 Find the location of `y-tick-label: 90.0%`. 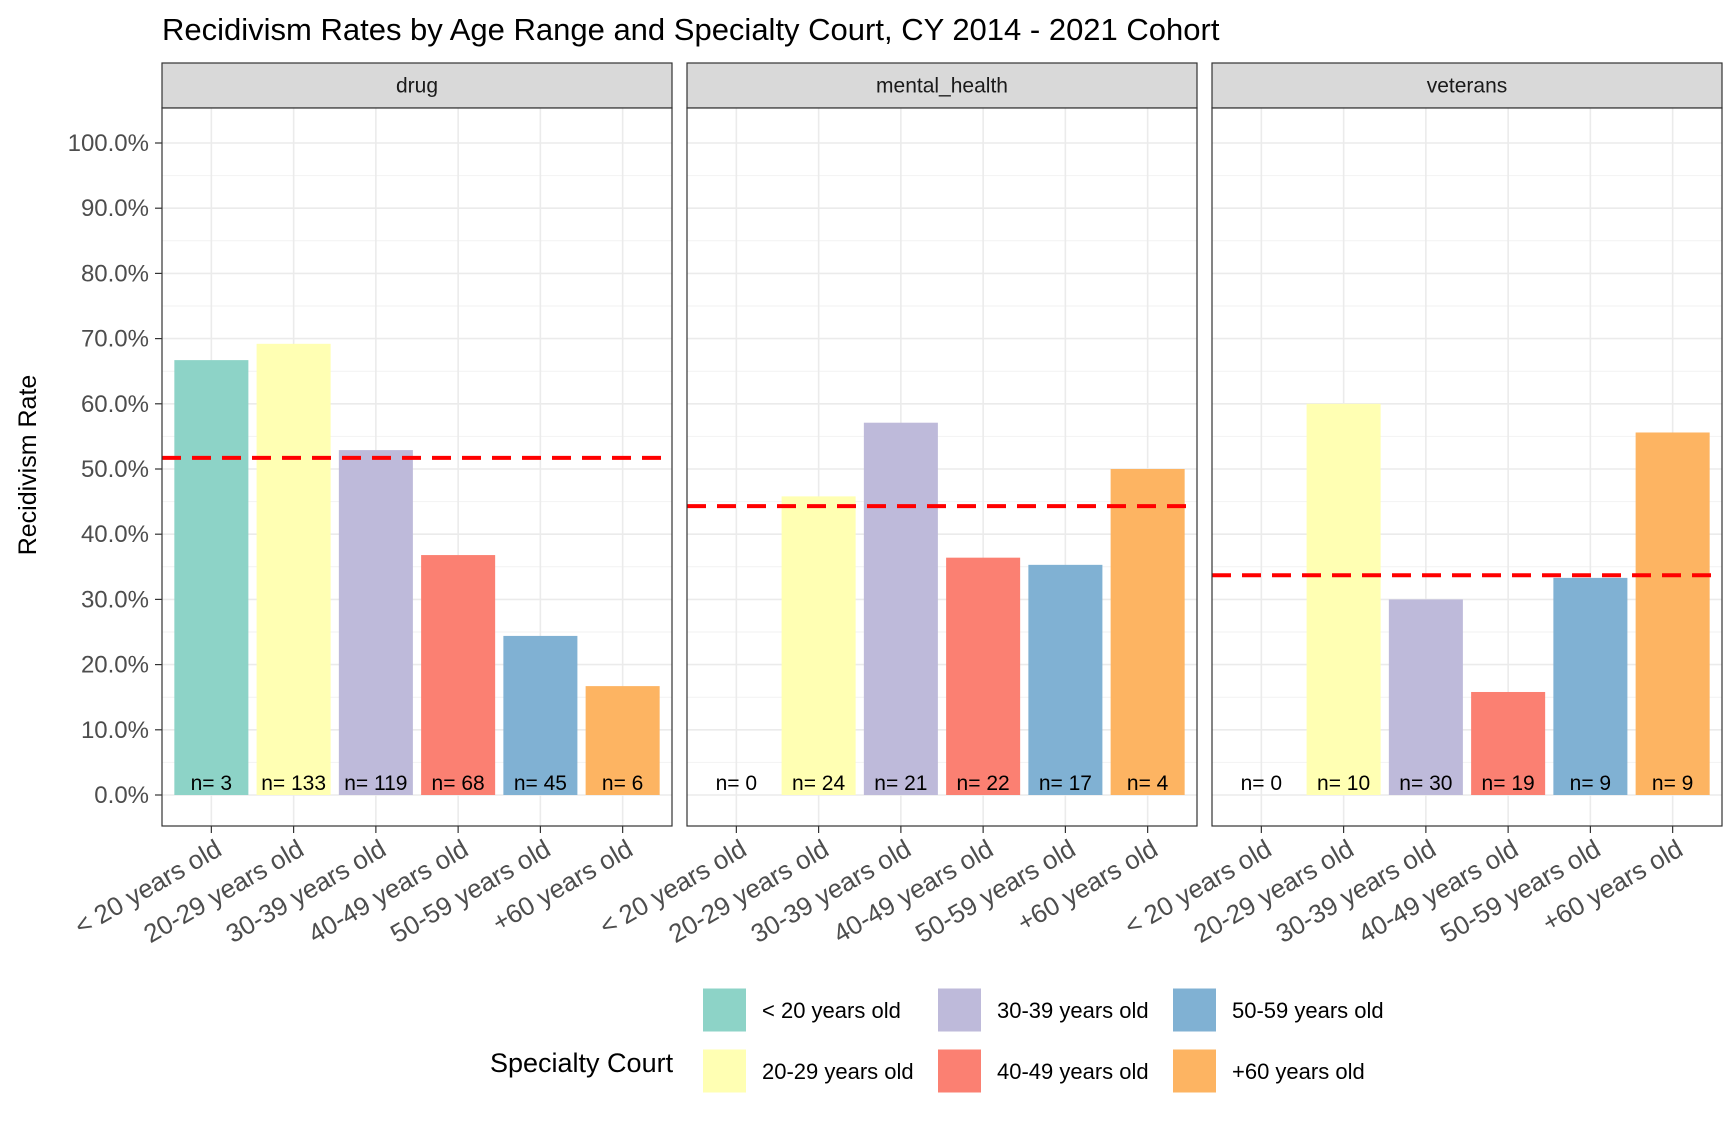

y-tick-label: 90.0% is located at coordinates (115, 208).